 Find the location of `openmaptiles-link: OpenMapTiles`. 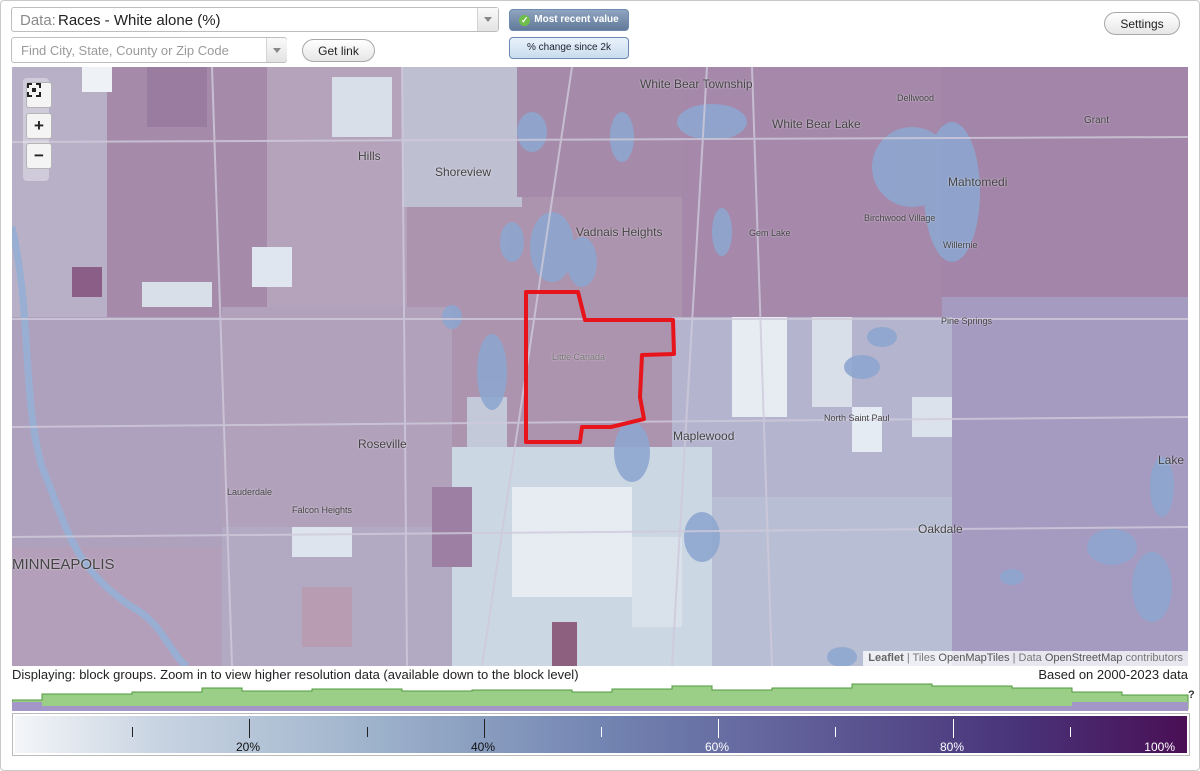

openmaptiles-link: OpenMapTiles is located at coordinates (974, 658).